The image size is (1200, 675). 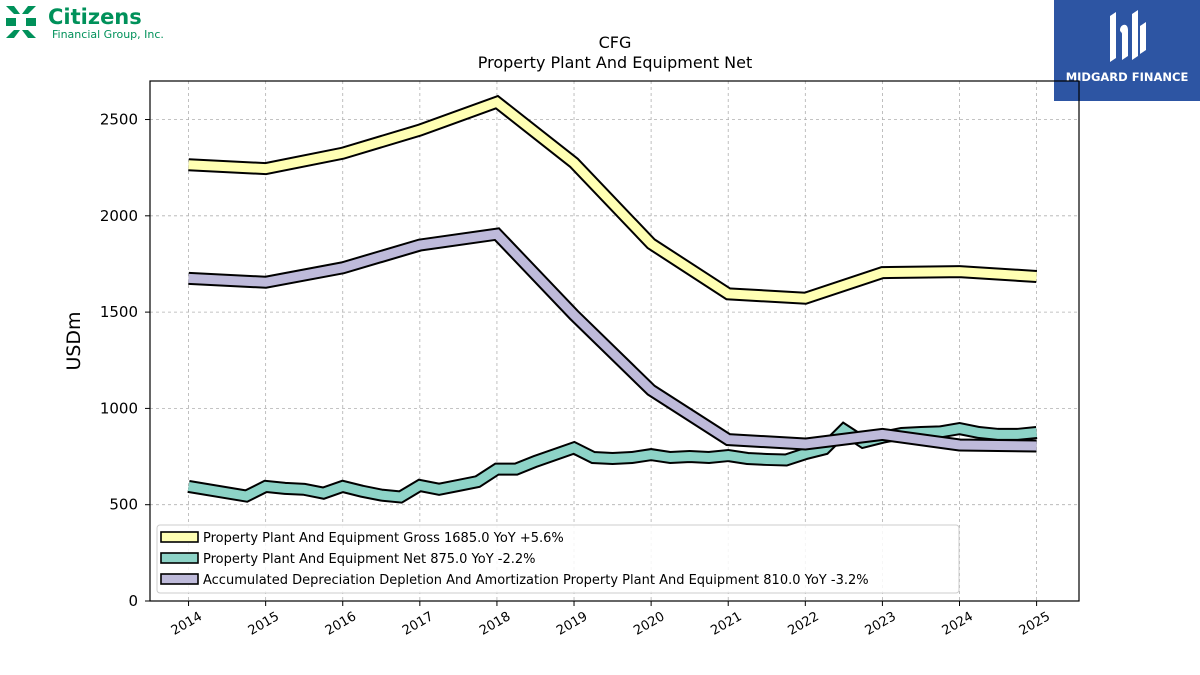 What do you see at coordinates (615, 42) in the screenshot?
I see `chart-title: CFG` at bounding box center [615, 42].